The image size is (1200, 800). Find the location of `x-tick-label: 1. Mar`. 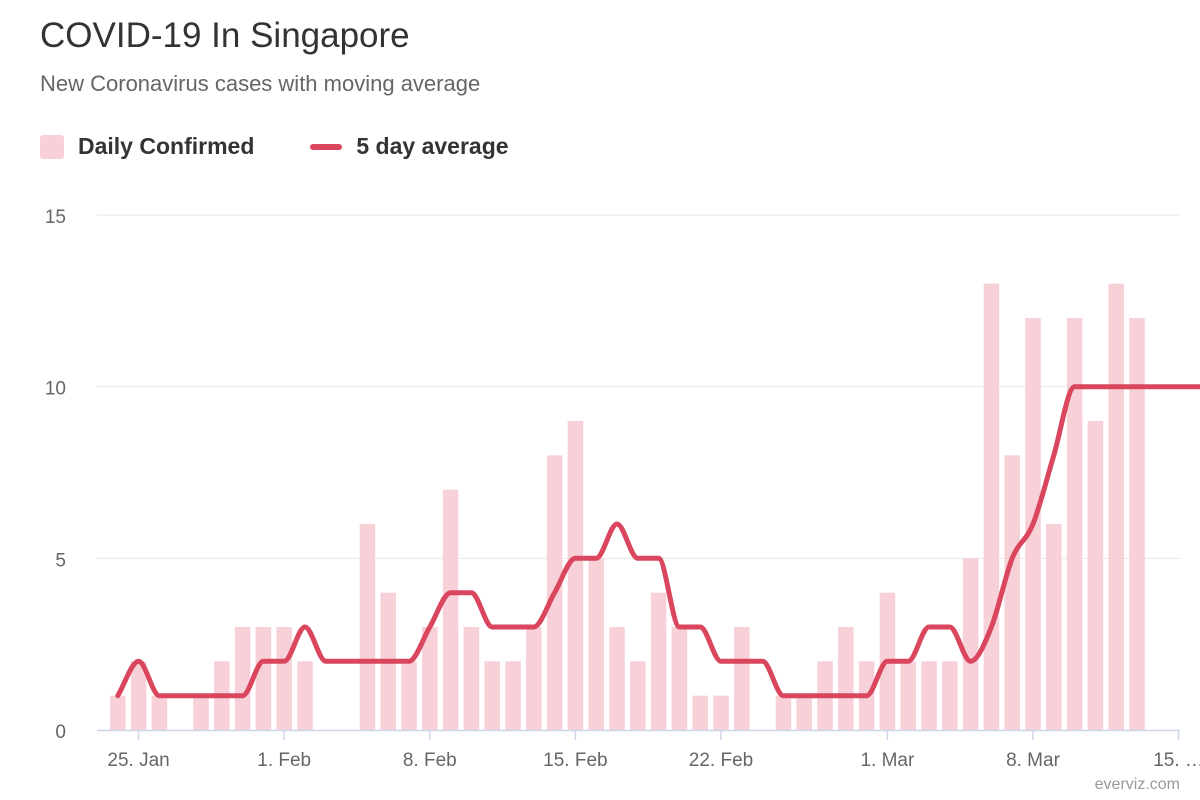

x-tick-label: 1. Mar is located at coordinates (887, 760).